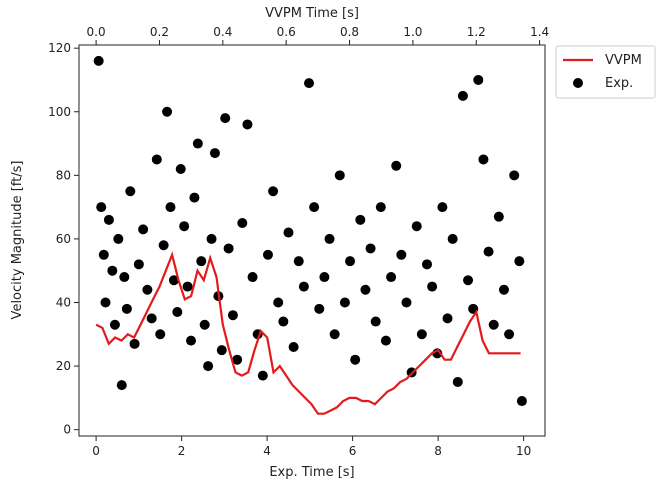 The height and width of the screenshot is (487, 662). What do you see at coordinates (312, 13) in the screenshot?
I see `secondary-x-axis-label: VVPM Time [s]` at bounding box center [312, 13].